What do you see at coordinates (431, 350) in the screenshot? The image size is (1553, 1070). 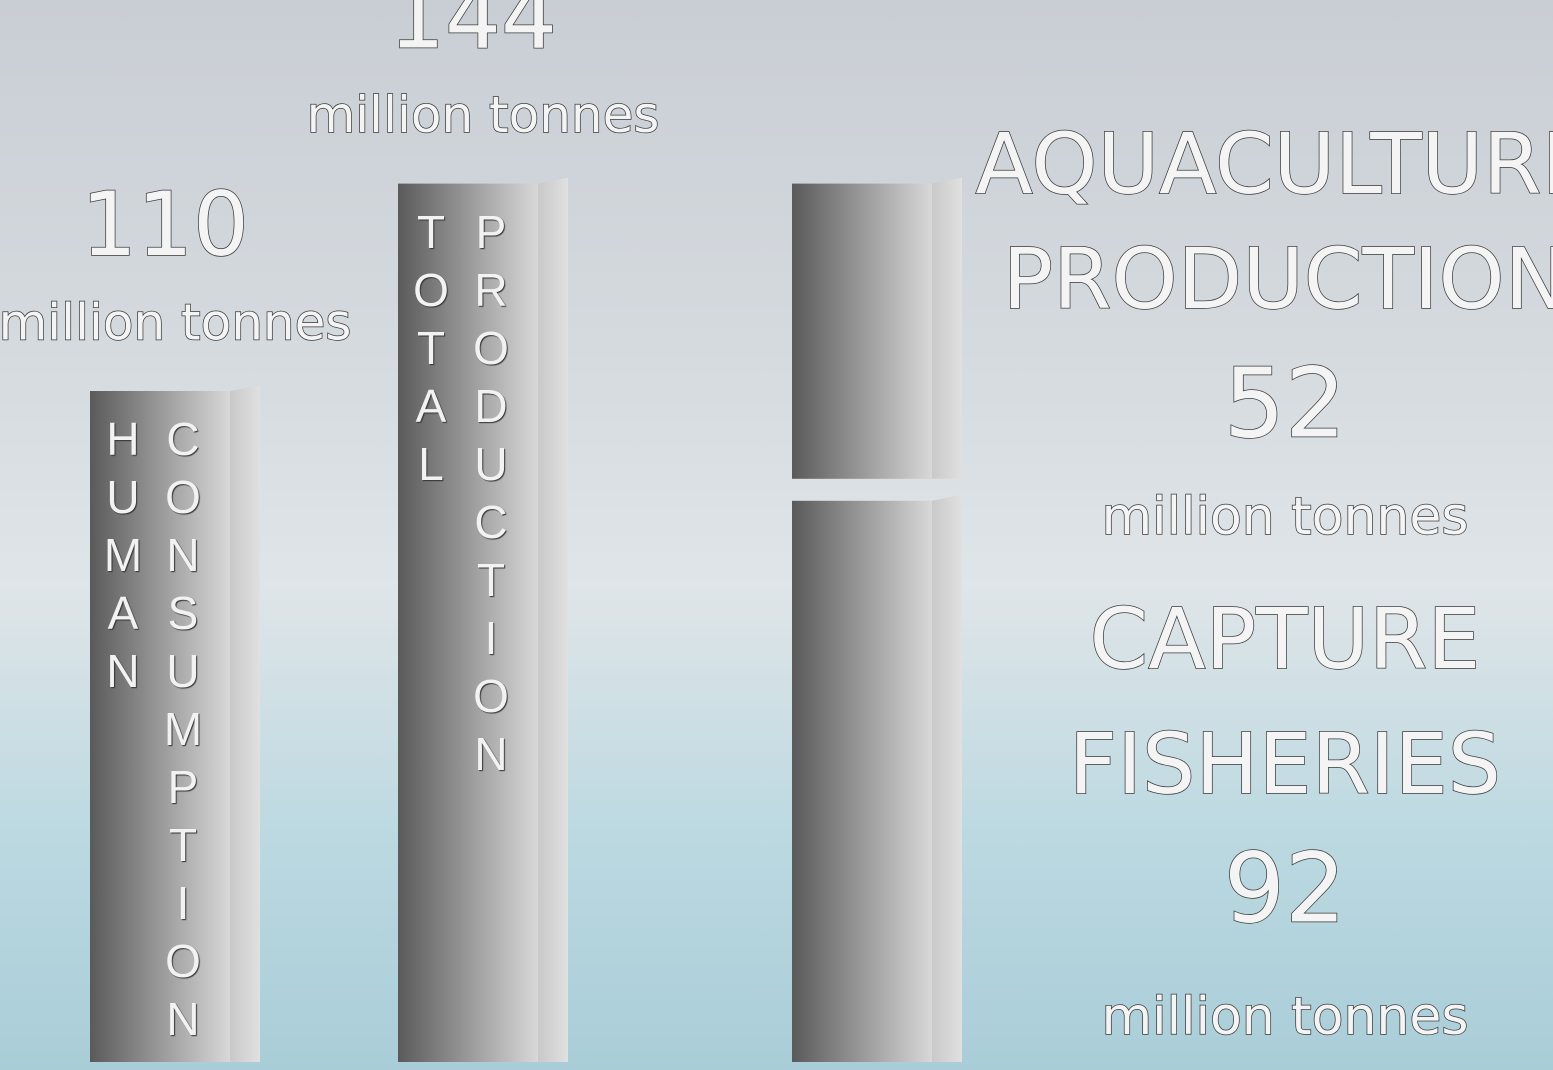 I see `pillar-word: TOTAL` at bounding box center [431, 350].